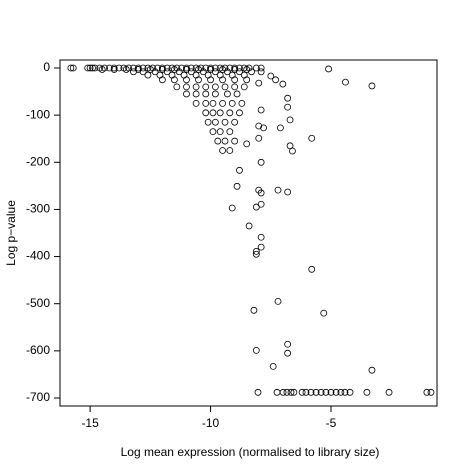  What do you see at coordinates (46, 67) in the screenshot?
I see `y-tick-label: 0` at bounding box center [46, 67].